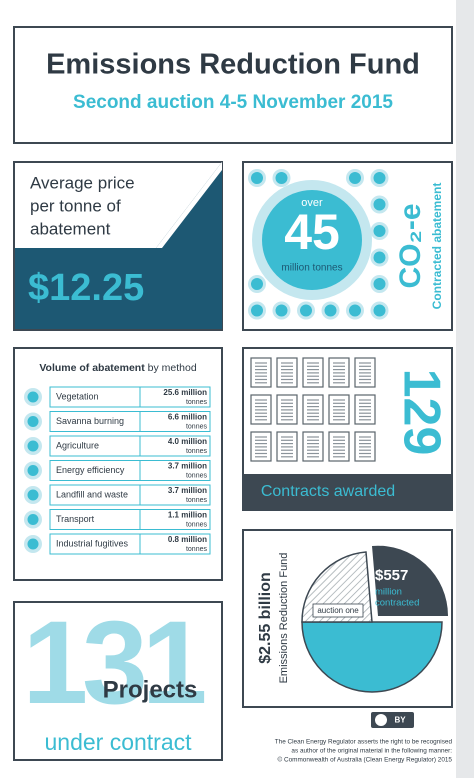 Image resolution: width=474 pixels, height=778 pixels. I want to click on big-circle, so click(312, 240).